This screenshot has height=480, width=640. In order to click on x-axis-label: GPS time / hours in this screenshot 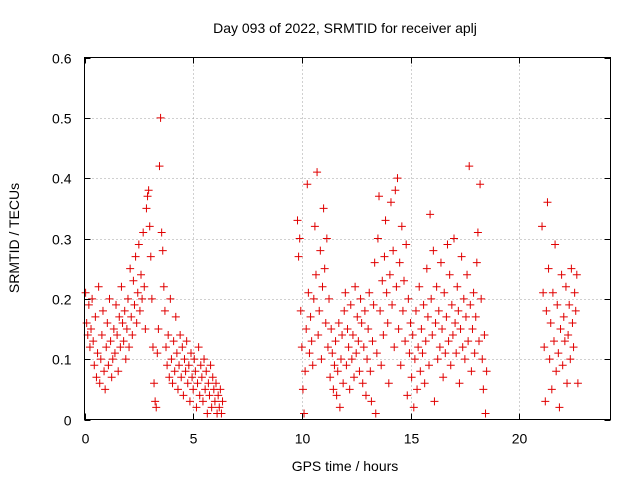, I will do `click(345, 466)`.